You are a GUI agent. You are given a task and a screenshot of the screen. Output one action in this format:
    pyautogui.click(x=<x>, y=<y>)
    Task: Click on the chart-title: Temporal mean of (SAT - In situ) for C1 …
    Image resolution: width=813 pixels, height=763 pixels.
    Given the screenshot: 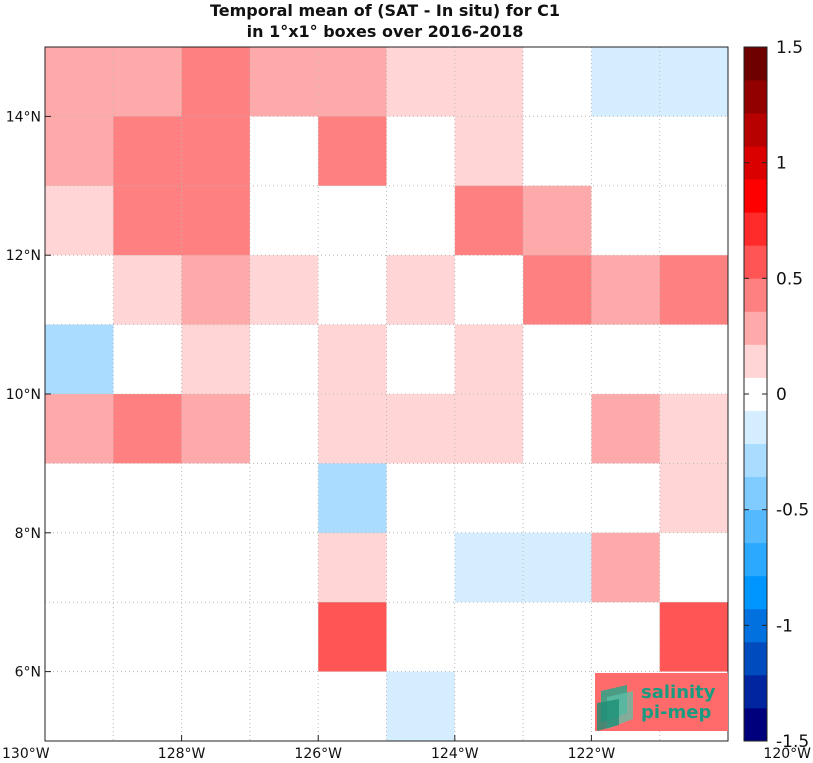 What is the action you would take?
    pyautogui.click(x=385, y=21)
    